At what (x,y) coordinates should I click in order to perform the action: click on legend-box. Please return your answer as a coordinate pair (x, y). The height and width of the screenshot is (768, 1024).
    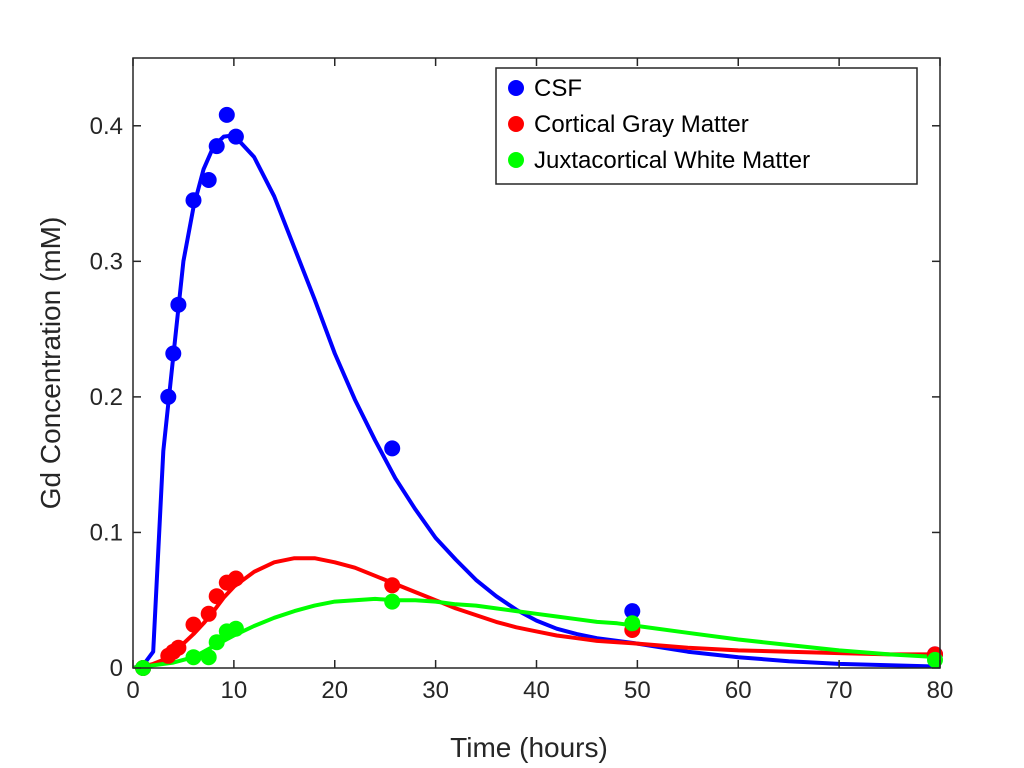
    Looking at the image, I should click on (706, 126).